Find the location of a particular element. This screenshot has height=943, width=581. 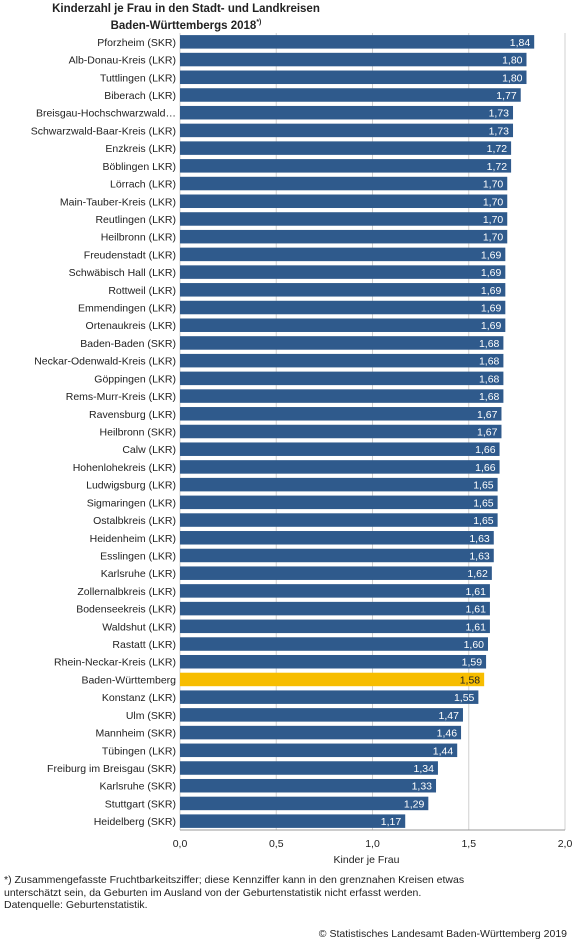

category-label: Tübingen (LKR) is located at coordinates (139, 751).